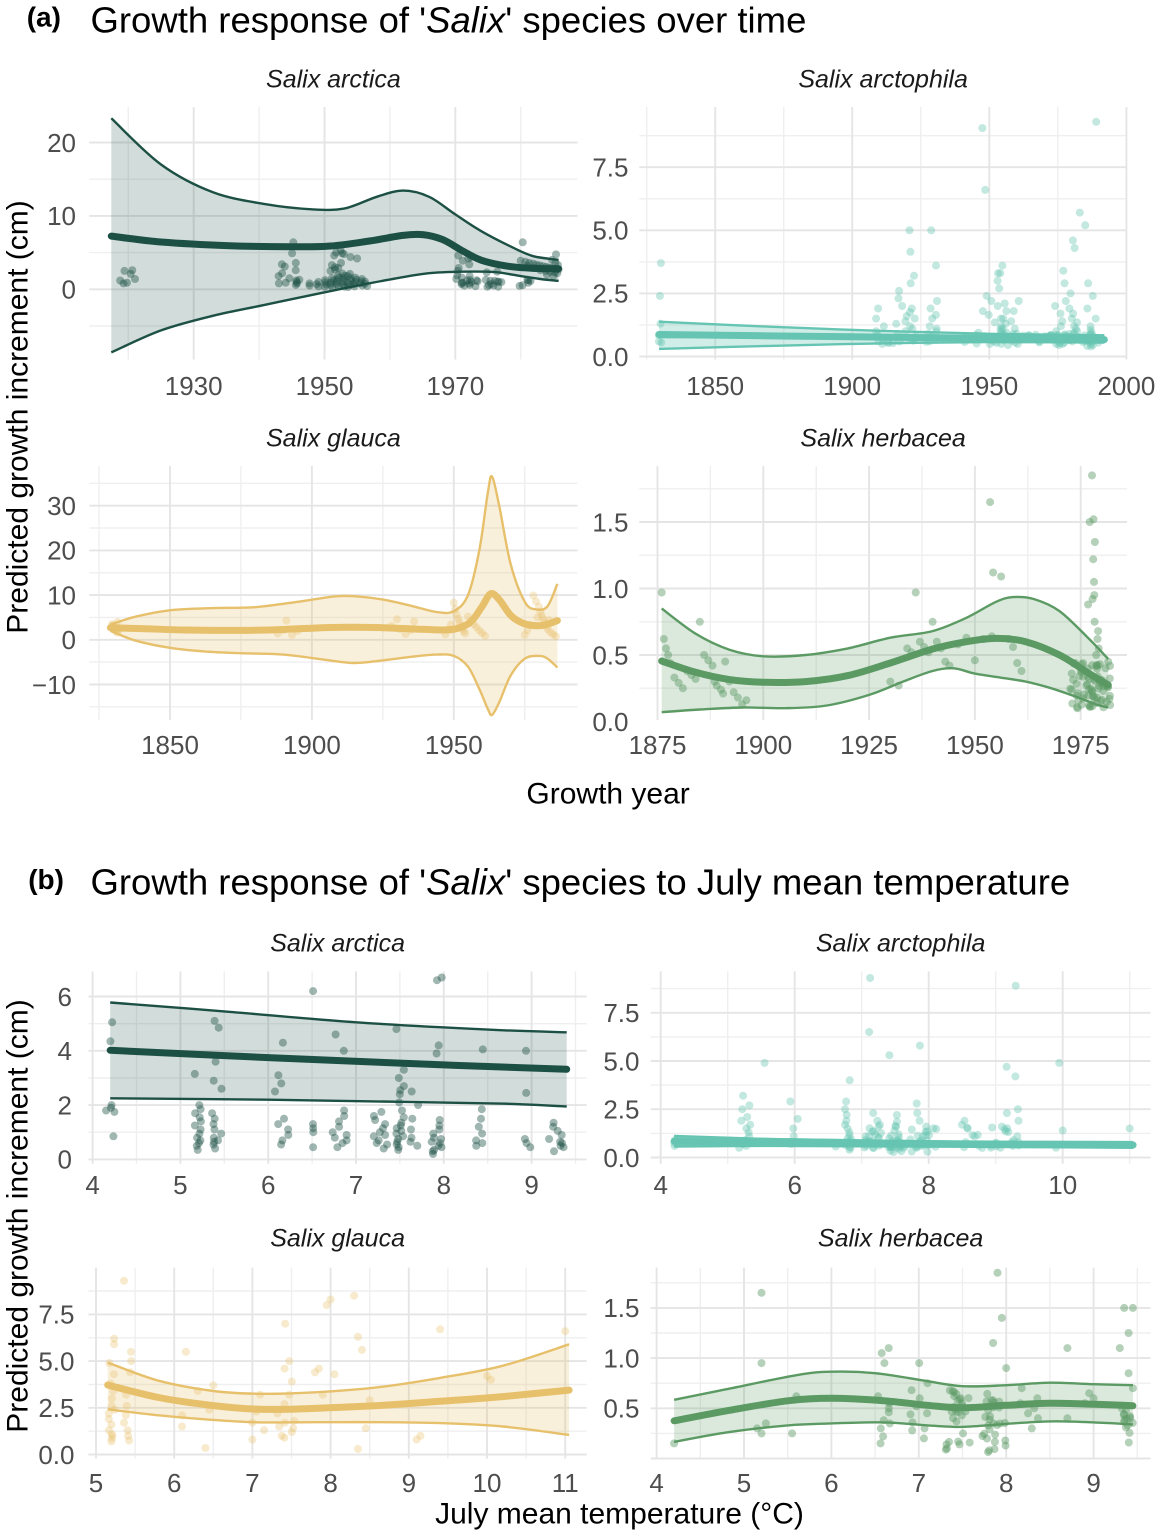 The width and height of the screenshot is (1157, 1536). What do you see at coordinates (1126, 386) in the screenshot?
I see `svg-text: 2000` at bounding box center [1126, 386].